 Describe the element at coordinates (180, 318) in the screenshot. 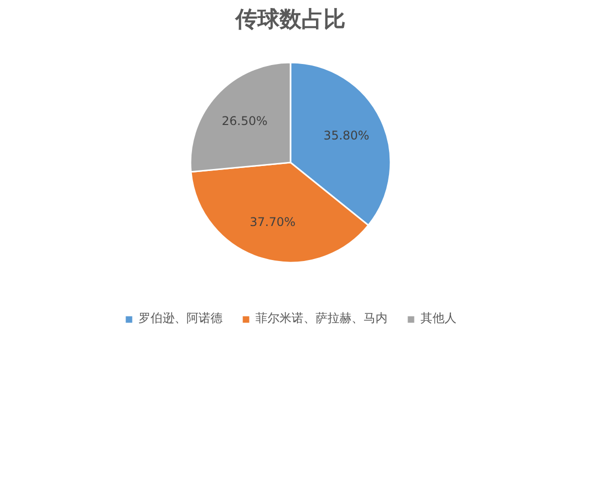

I see `legend-label: 罗伯逊、阿诺德` at that location.